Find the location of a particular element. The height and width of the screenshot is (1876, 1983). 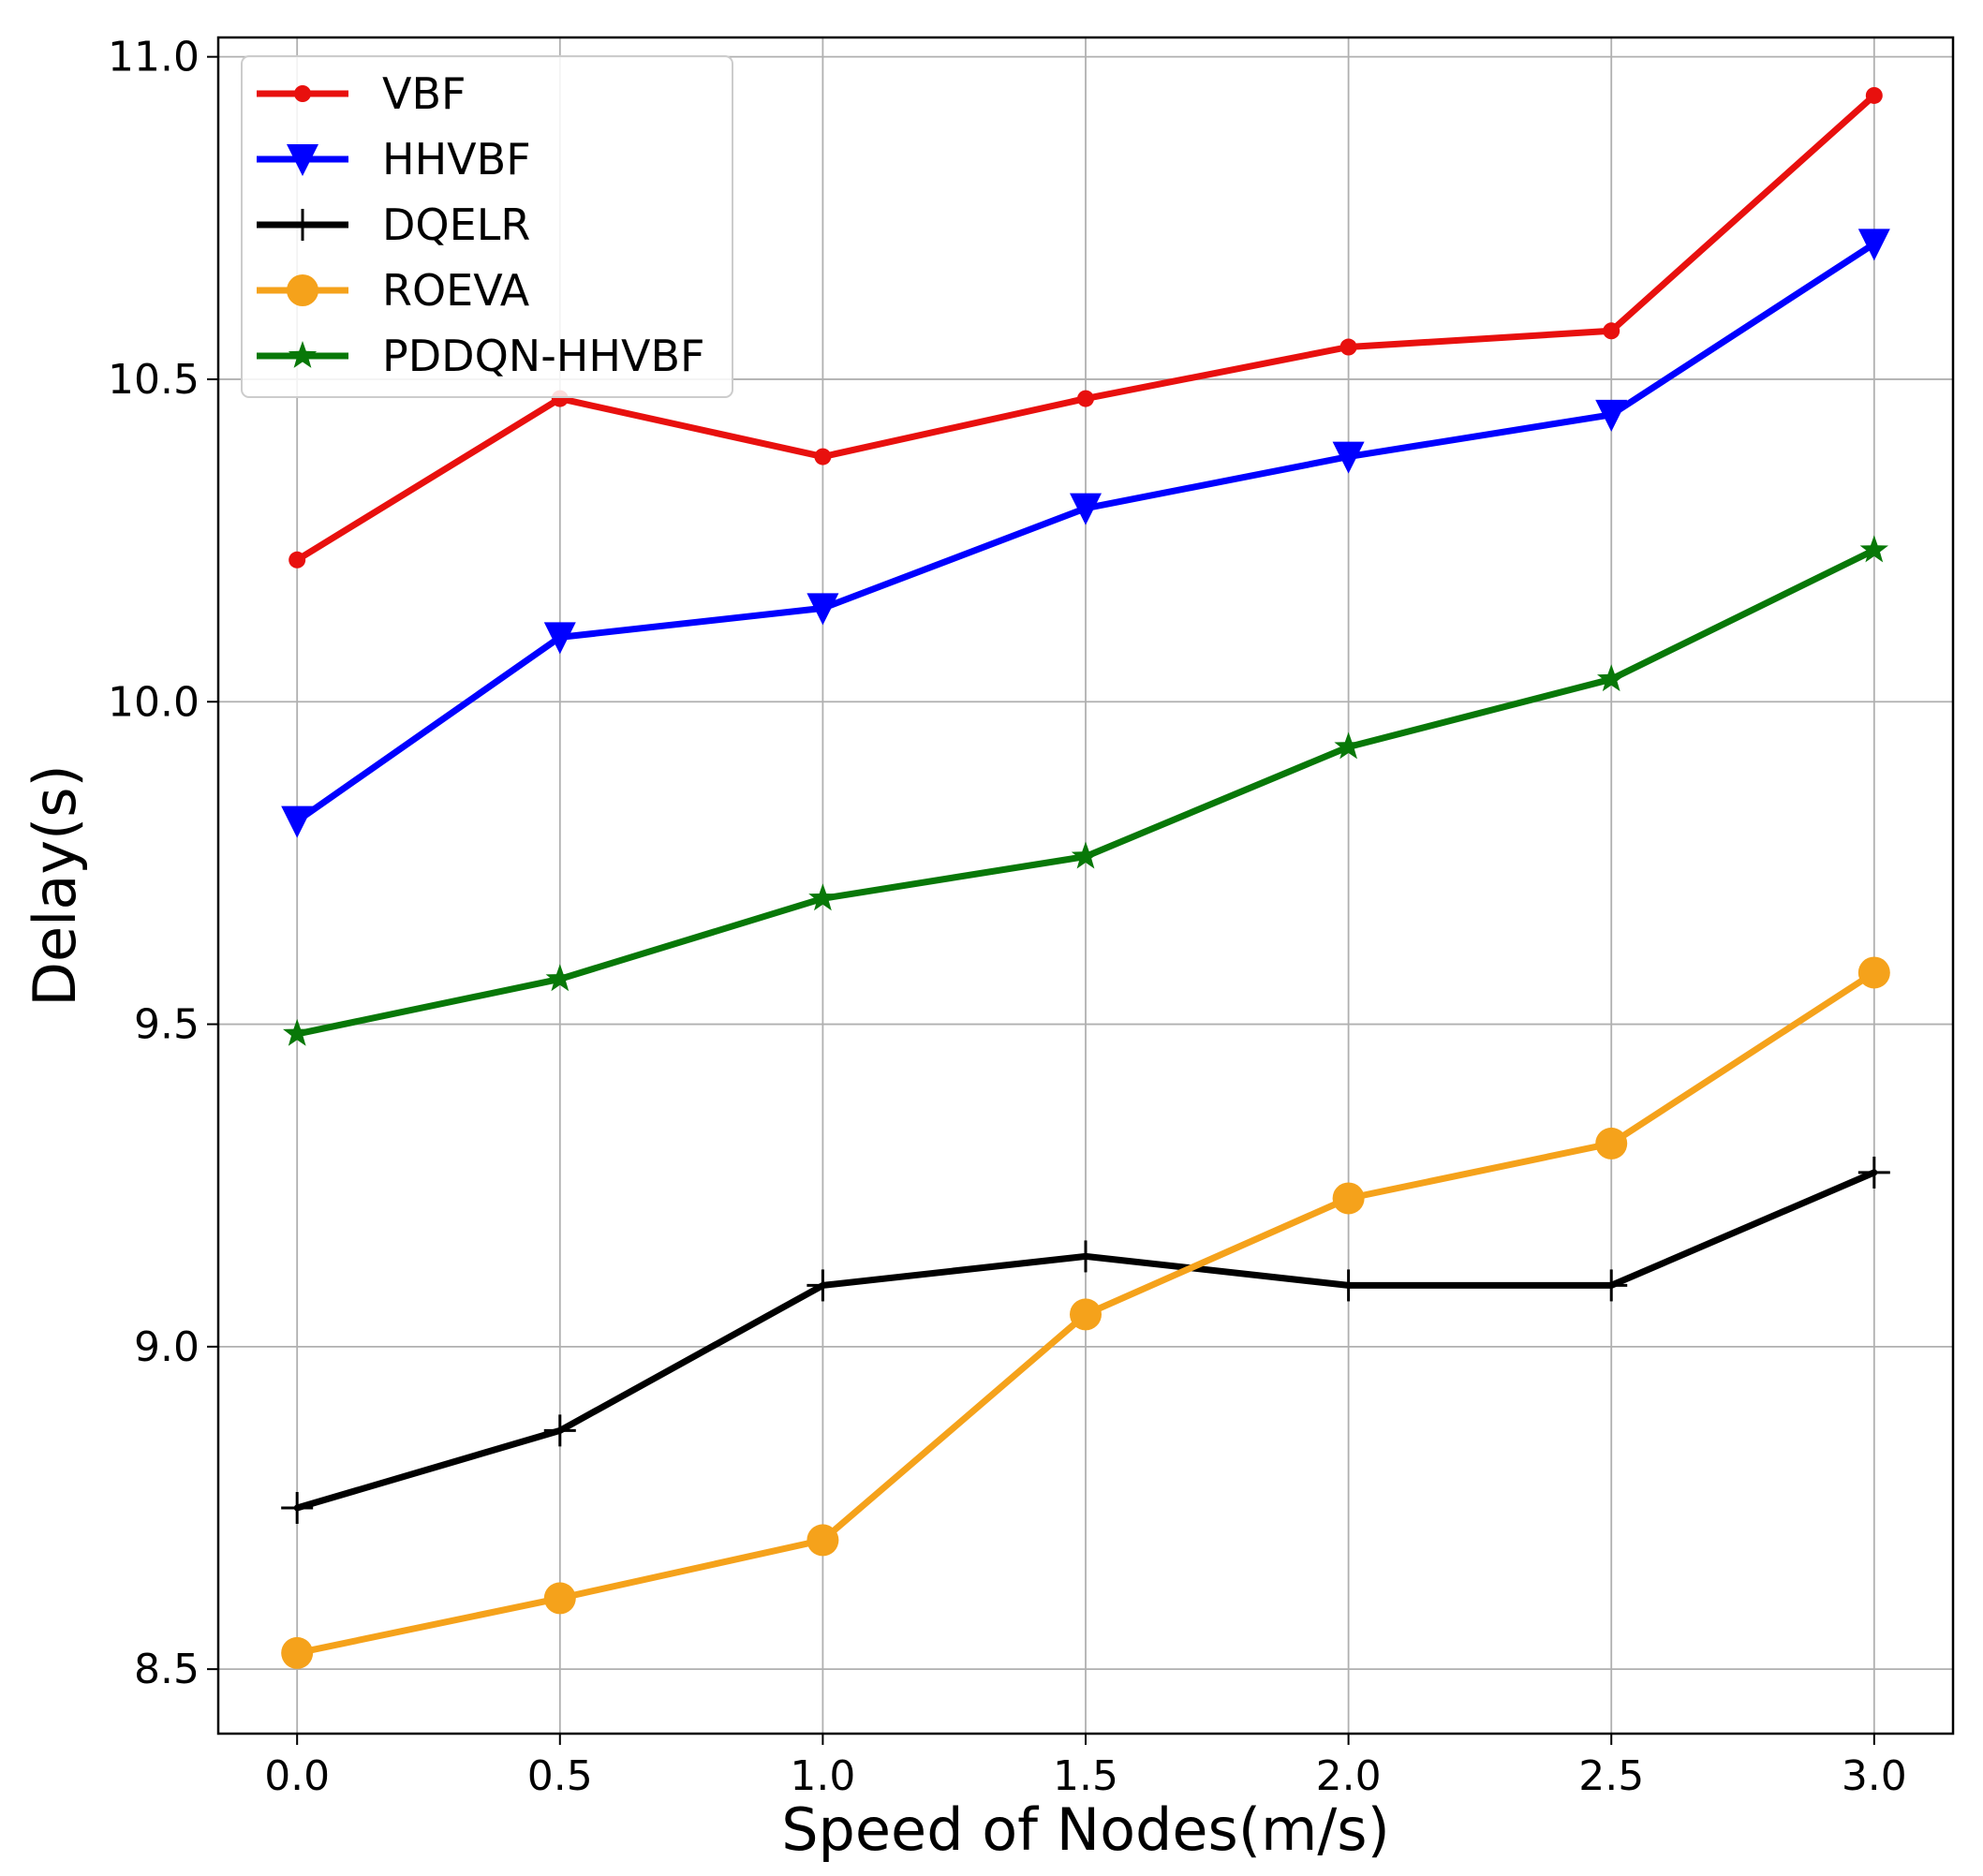

legend-item: DQELR is located at coordinates (393, 224).